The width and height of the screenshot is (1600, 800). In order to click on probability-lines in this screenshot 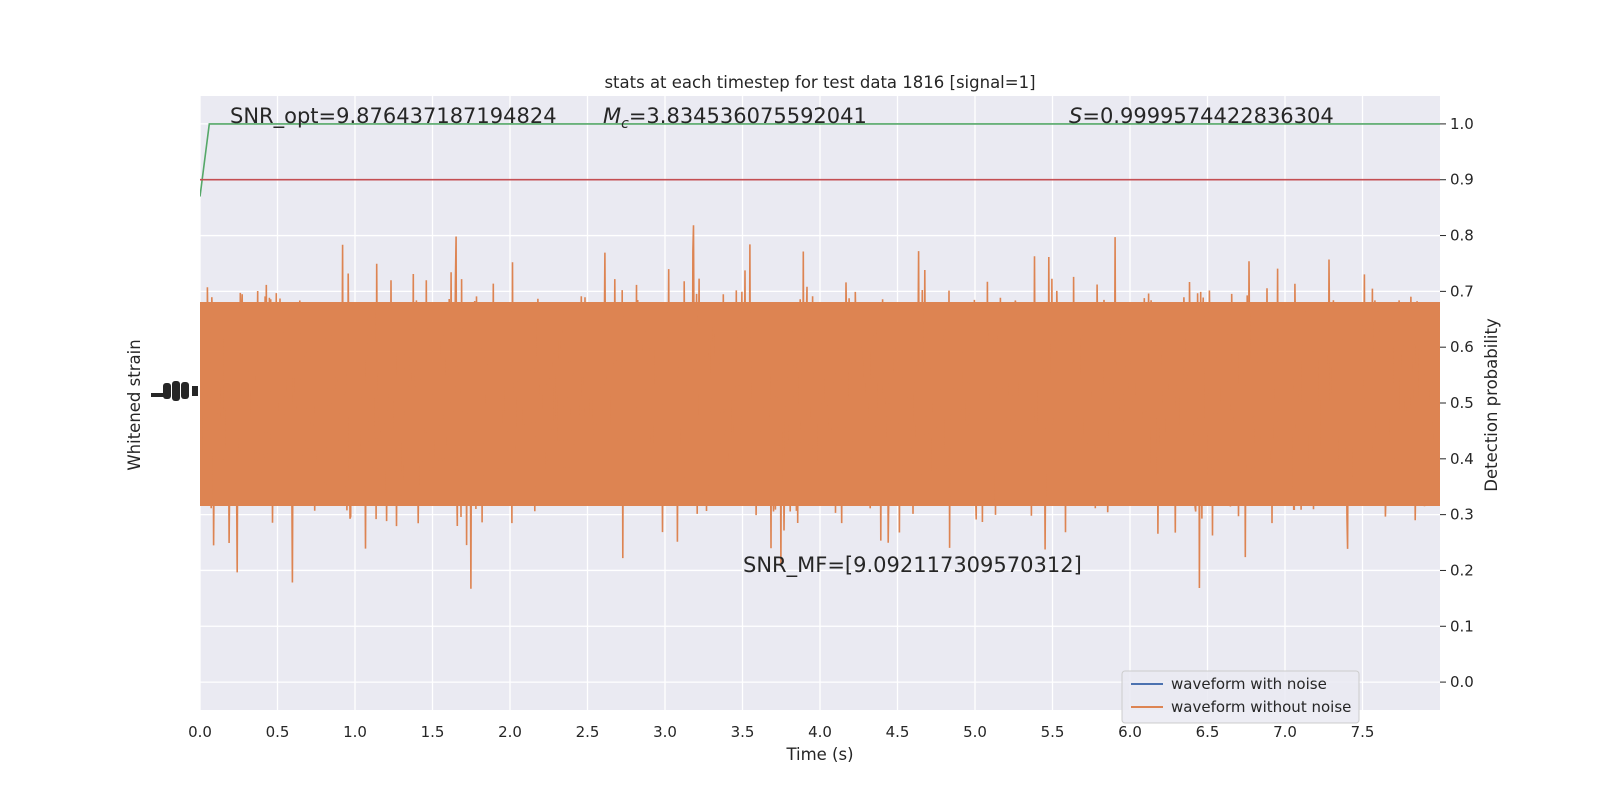, I will do `click(820, 160)`.